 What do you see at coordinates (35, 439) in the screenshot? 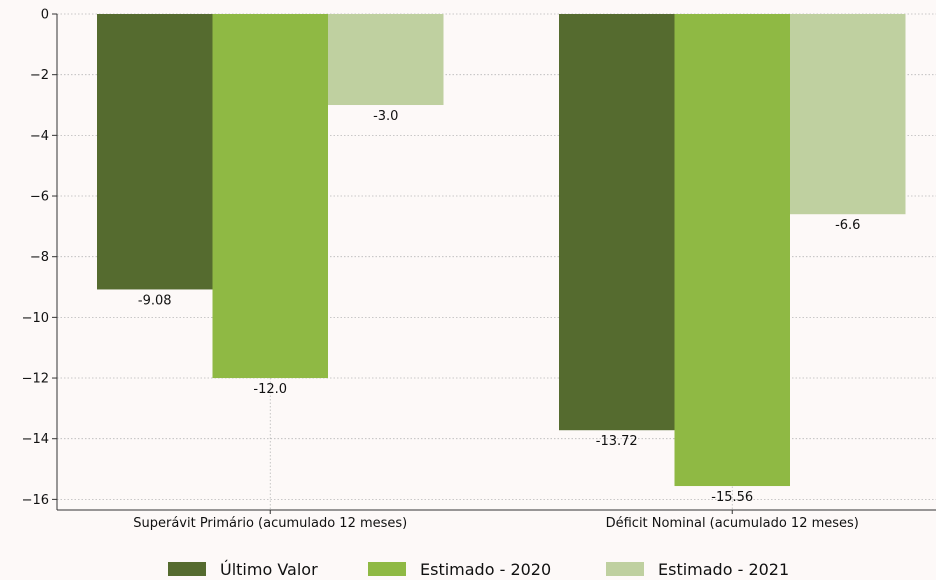
I see `y-tick-label: −14` at bounding box center [35, 439].